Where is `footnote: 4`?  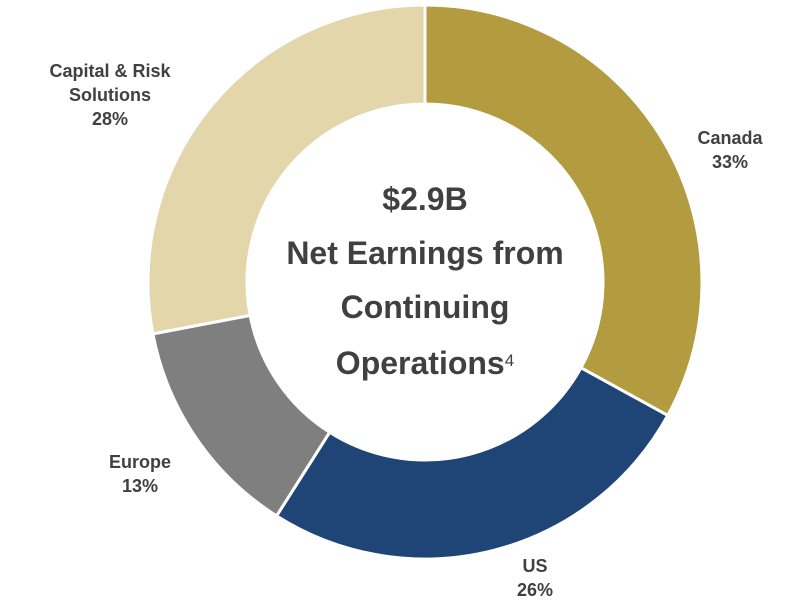 footnote: 4 is located at coordinates (509, 360).